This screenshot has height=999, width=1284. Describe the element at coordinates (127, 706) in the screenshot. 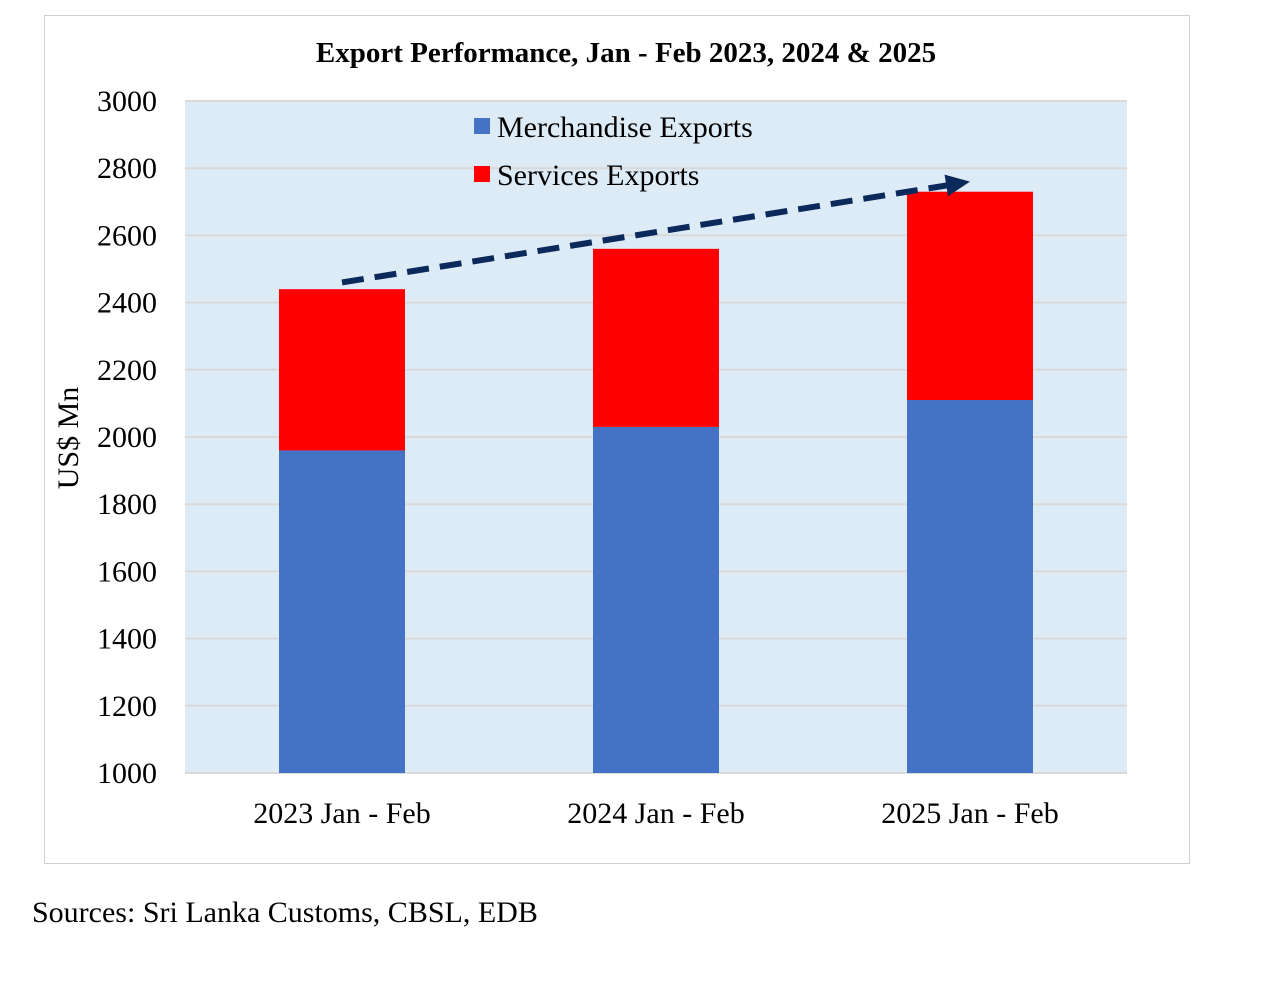

I see `y-tick-label: 1200` at that location.